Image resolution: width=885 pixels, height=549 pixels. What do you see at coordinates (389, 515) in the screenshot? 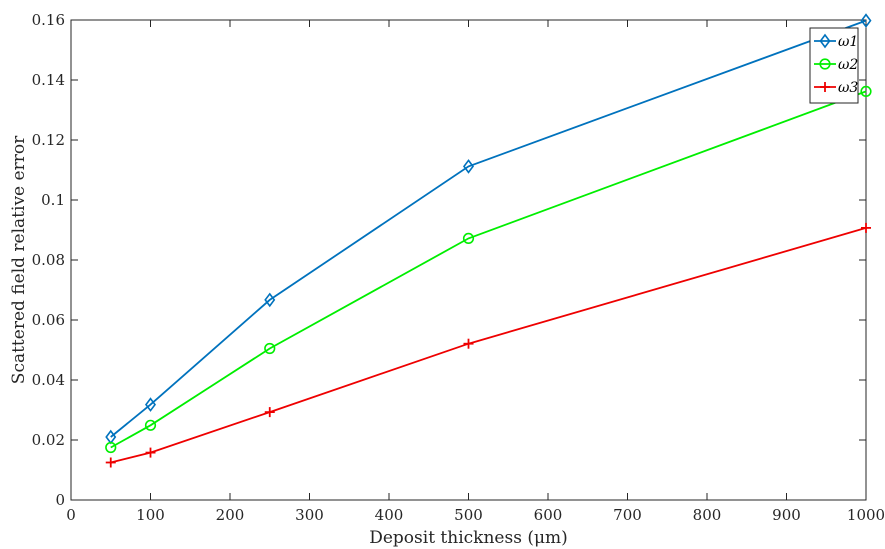
I see `x-tick-label: 400` at bounding box center [389, 515].